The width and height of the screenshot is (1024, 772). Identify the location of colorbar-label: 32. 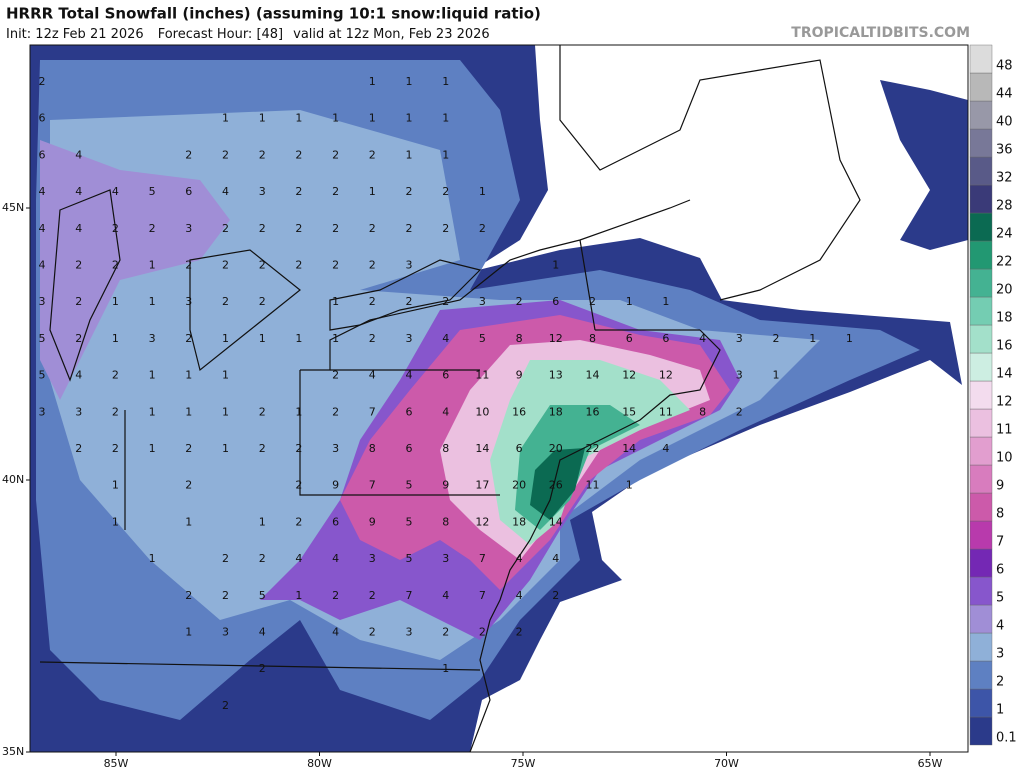
(1004, 178).